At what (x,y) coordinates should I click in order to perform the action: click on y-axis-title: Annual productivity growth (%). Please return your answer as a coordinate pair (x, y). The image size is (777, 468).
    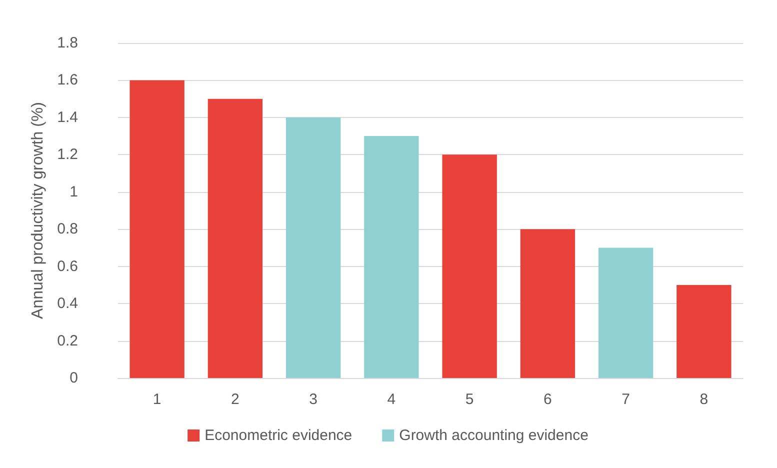
    Looking at the image, I should click on (38, 210).